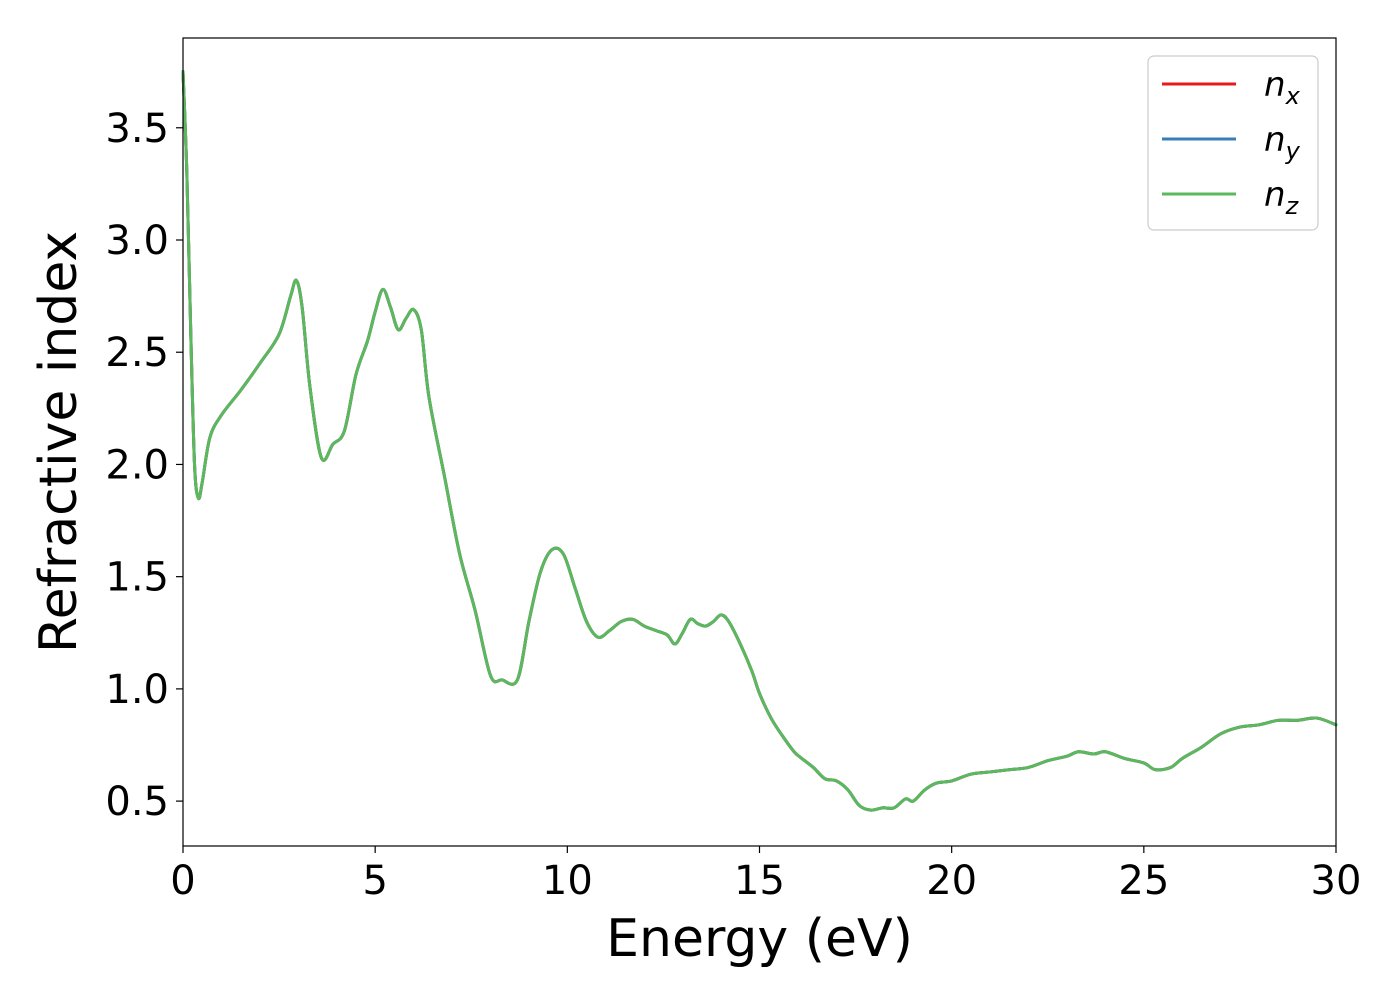 The height and width of the screenshot is (1000, 1400). I want to click on x-tick-label: 25, so click(1143, 881).